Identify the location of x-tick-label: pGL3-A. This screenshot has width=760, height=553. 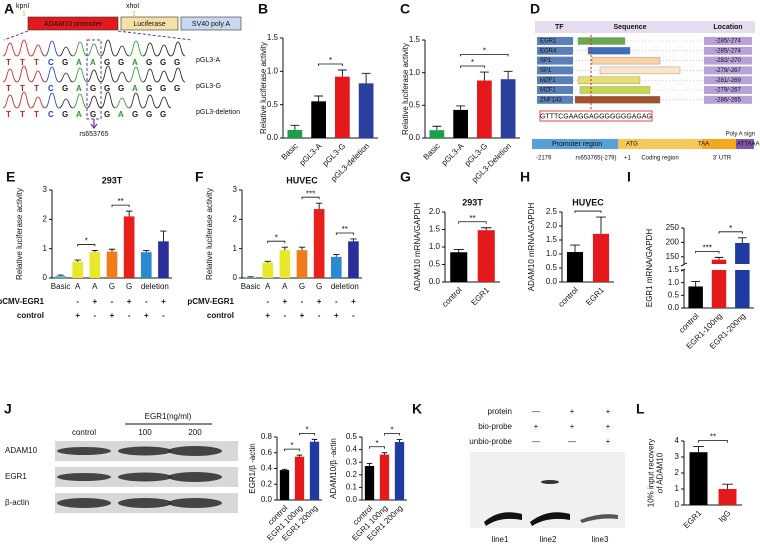
(453, 154).